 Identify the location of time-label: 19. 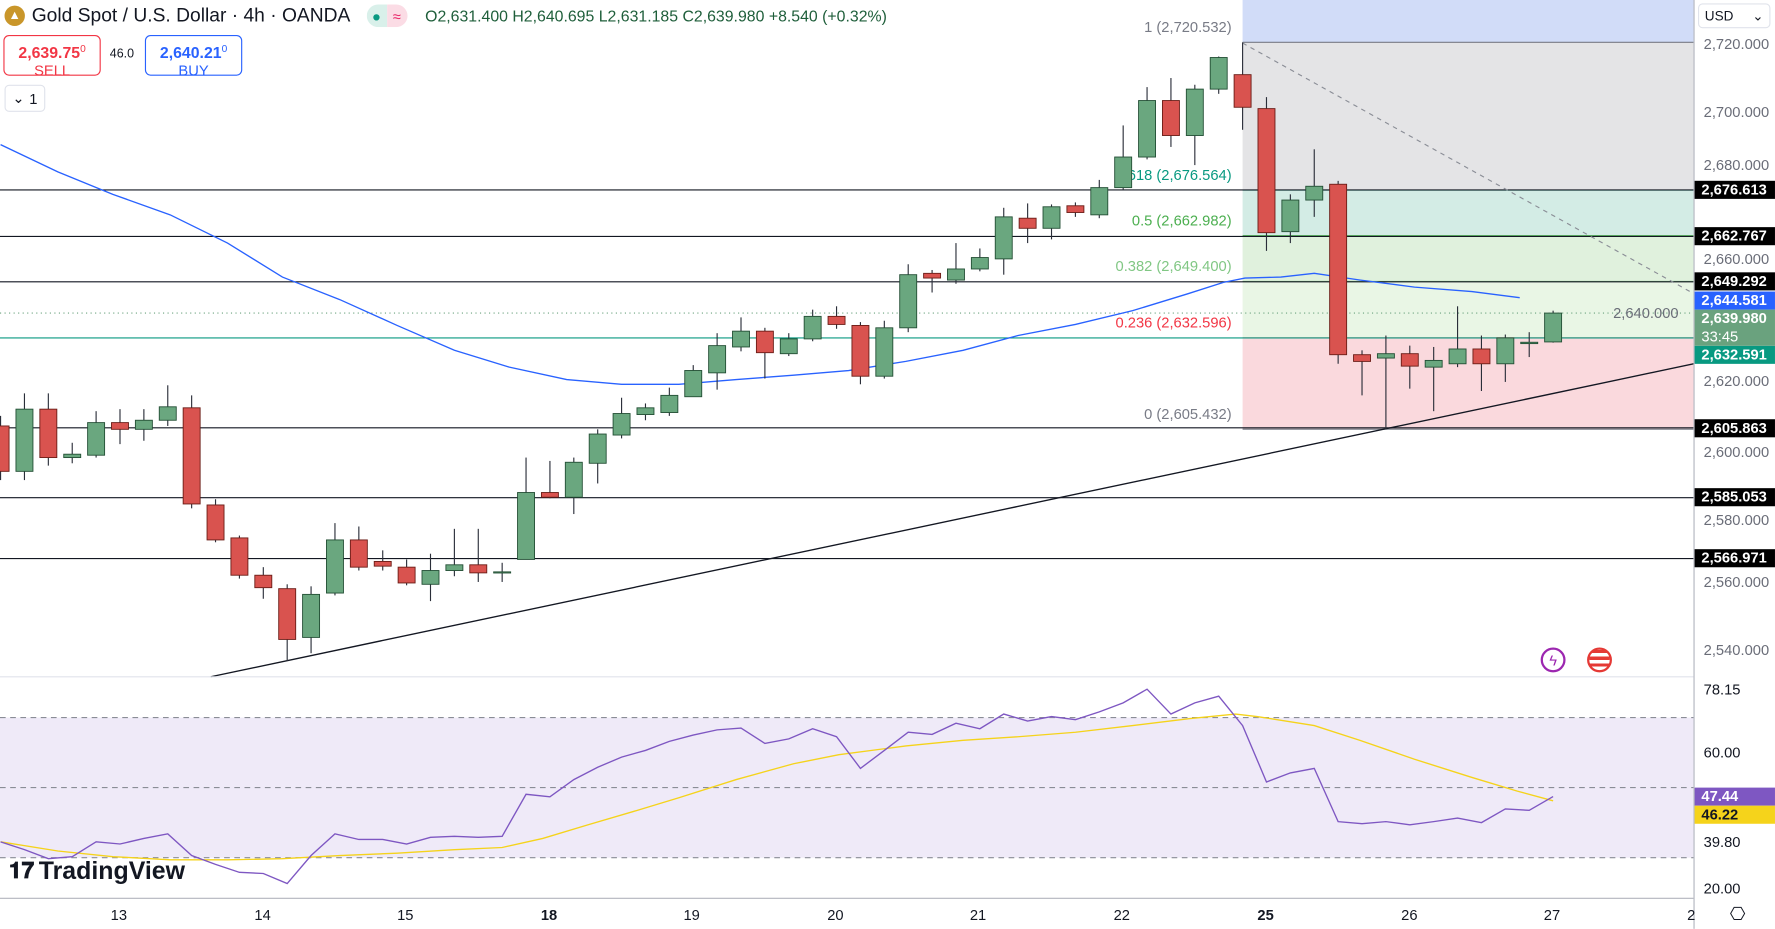
(691, 915).